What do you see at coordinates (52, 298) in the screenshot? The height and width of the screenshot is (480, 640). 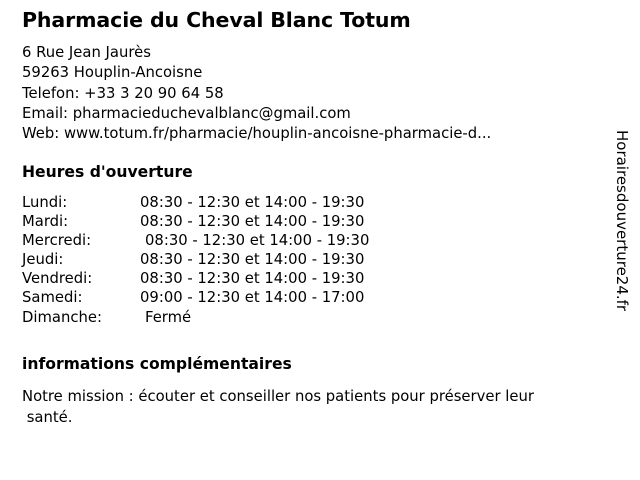 I see `day-label: Samedi:` at bounding box center [52, 298].